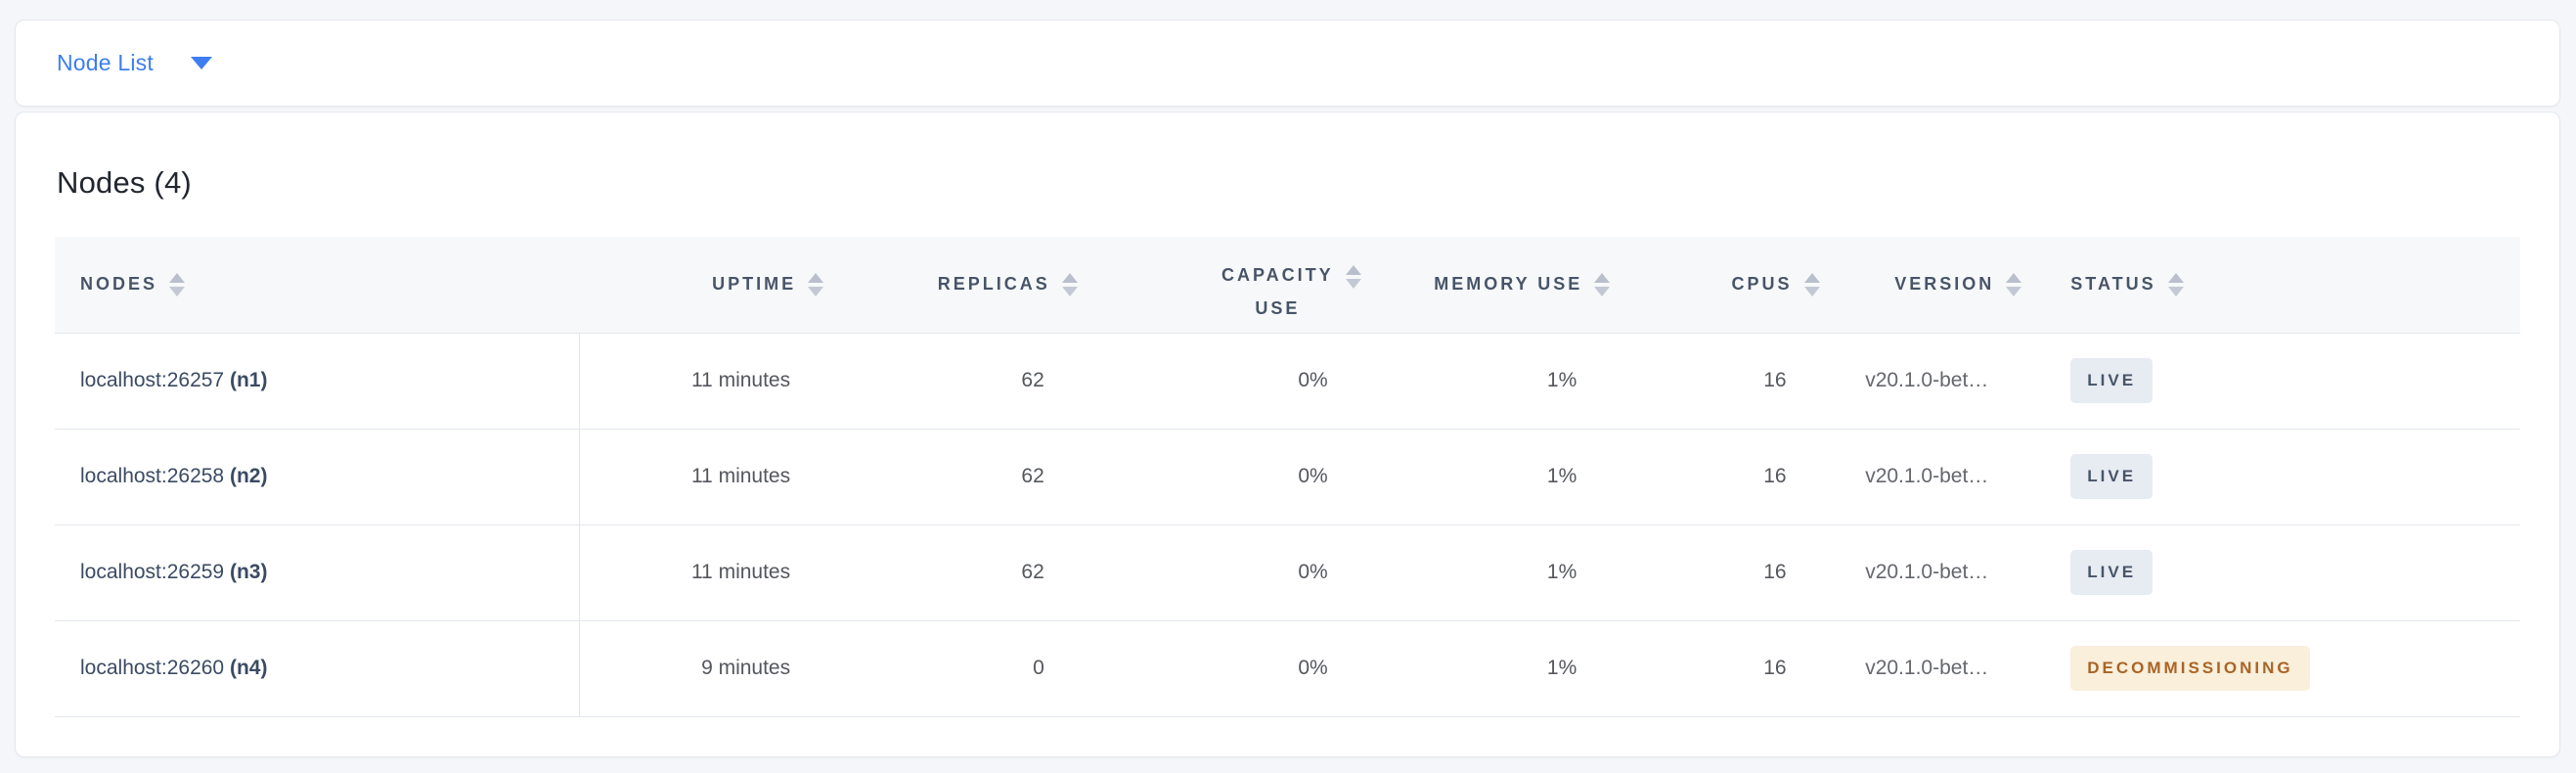  What do you see at coordinates (1287, 63) in the screenshot?
I see `view-selector-bar: Node List` at bounding box center [1287, 63].